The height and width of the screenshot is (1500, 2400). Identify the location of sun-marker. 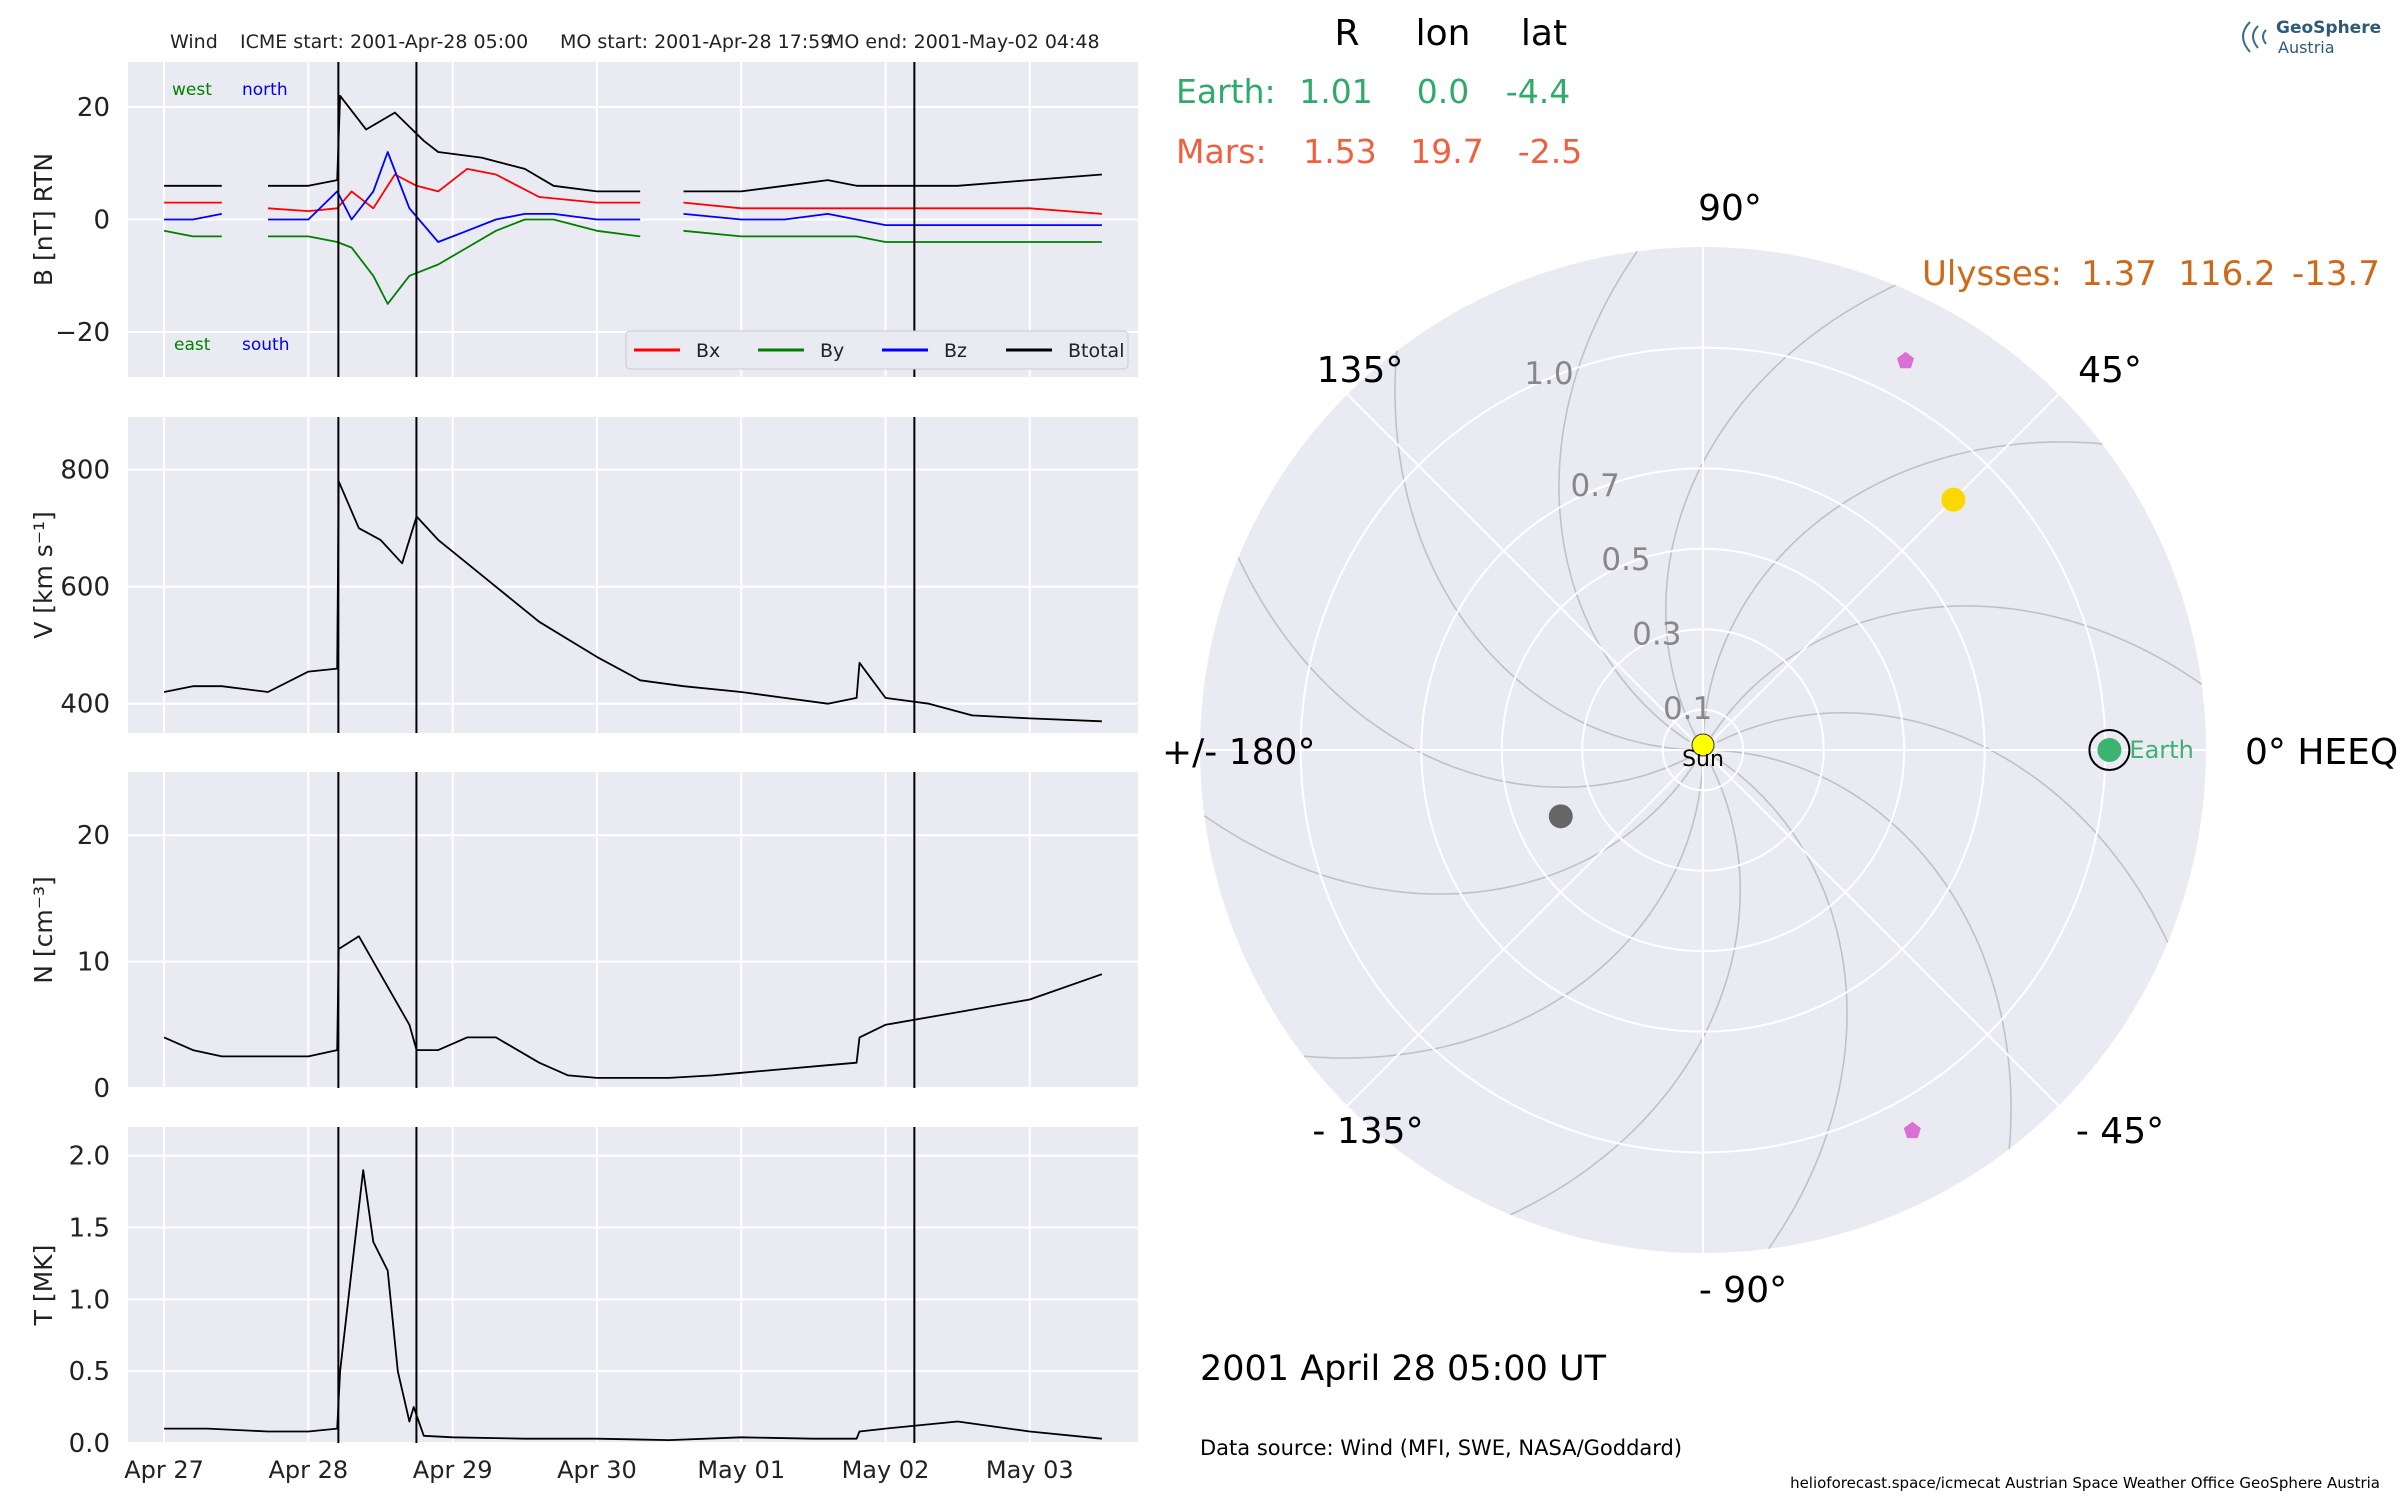
(1703, 745).